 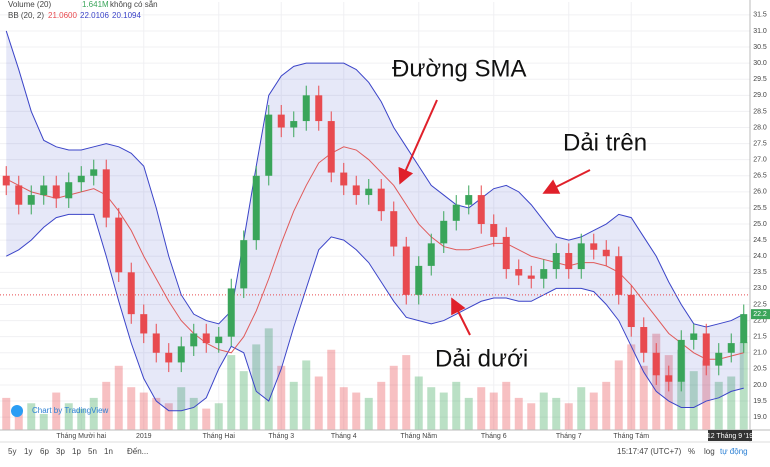 What do you see at coordinates (494, 436) in the screenshot?
I see `x-tick-label: Tháng 6` at bounding box center [494, 436].